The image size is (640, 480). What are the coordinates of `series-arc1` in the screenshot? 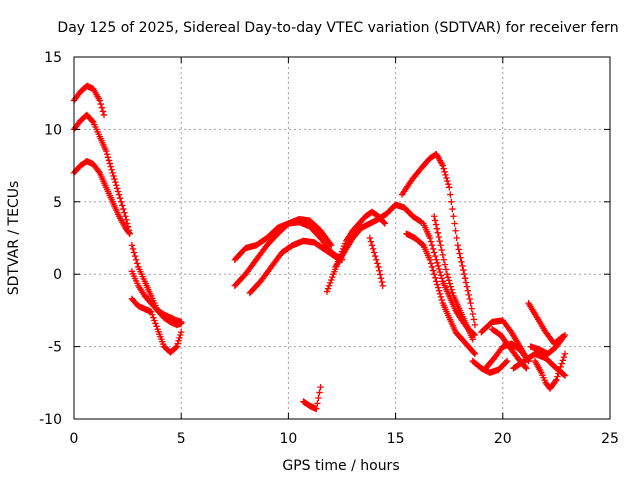 It's located at (89, 100).